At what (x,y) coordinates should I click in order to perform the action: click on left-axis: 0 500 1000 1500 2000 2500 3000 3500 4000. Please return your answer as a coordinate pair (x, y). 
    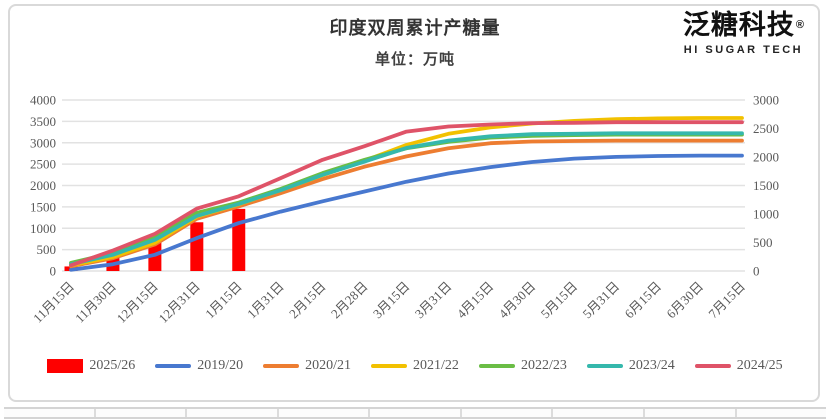
    Looking at the image, I should click on (43, 186).